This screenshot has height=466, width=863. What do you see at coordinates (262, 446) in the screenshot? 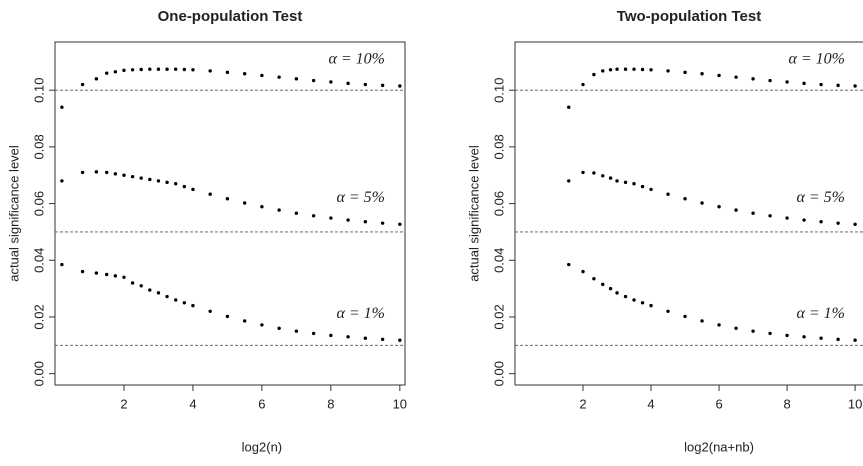
I see `x-axis-label: log2(n)` at bounding box center [262, 446].